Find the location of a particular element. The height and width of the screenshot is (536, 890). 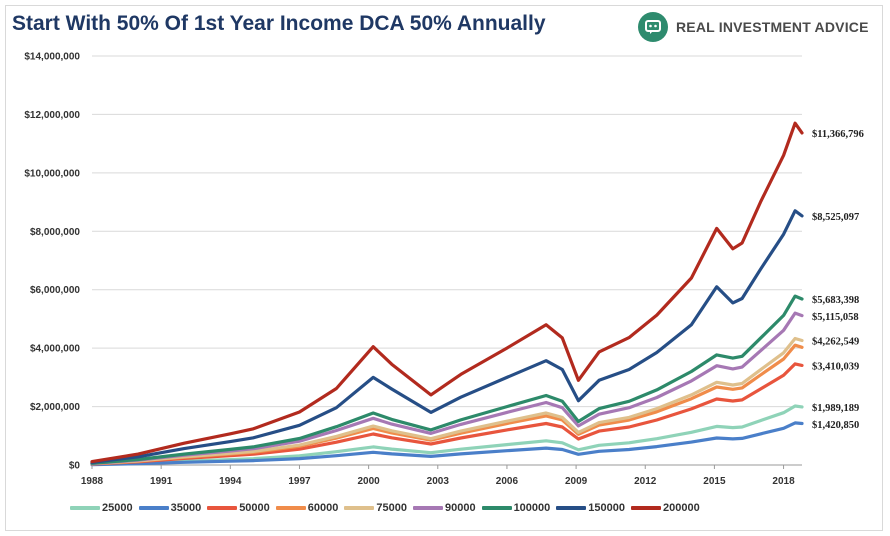

legend-label: 90000 is located at coordinates (460, 508).